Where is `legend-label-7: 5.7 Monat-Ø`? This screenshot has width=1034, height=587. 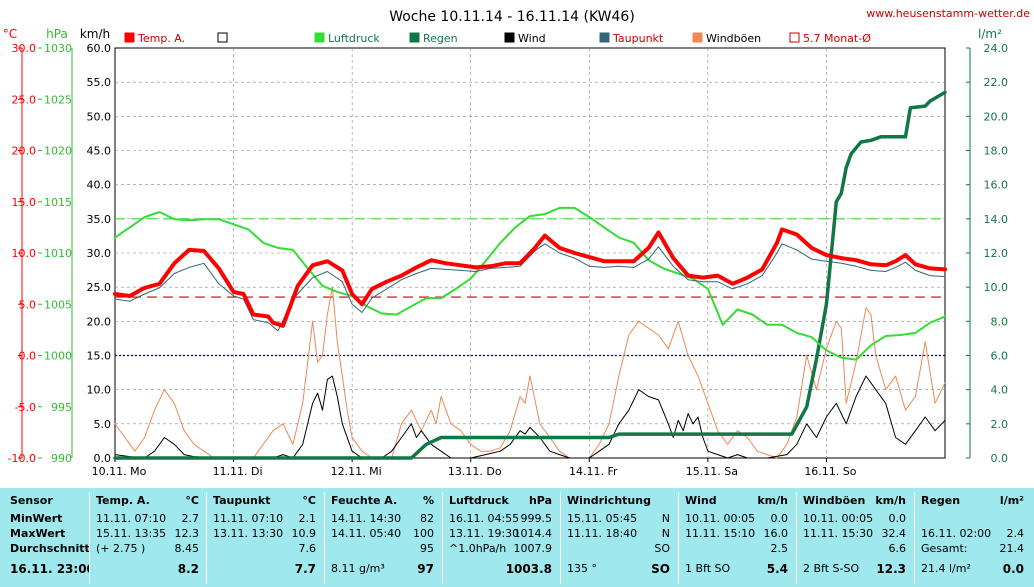 legend-label-7: 5.7 Monat-Ø is located at coordinates (837, 38).